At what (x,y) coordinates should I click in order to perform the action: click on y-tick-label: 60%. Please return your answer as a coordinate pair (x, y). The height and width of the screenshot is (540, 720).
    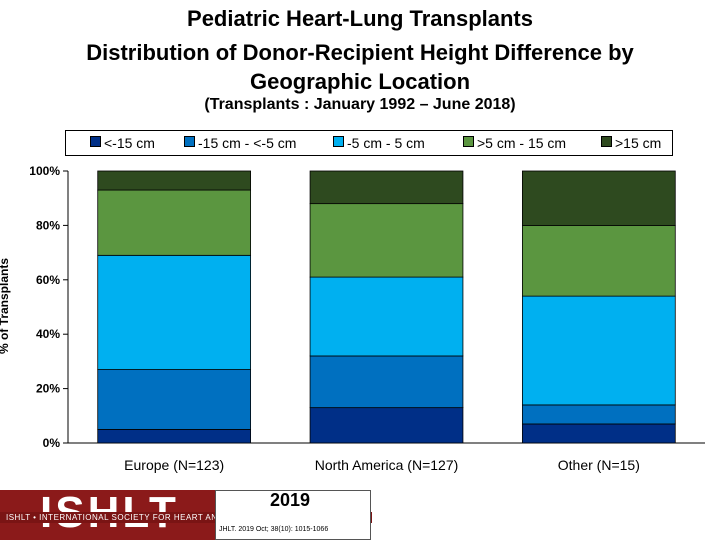
    Looking at the image, I should click on (48, 280).